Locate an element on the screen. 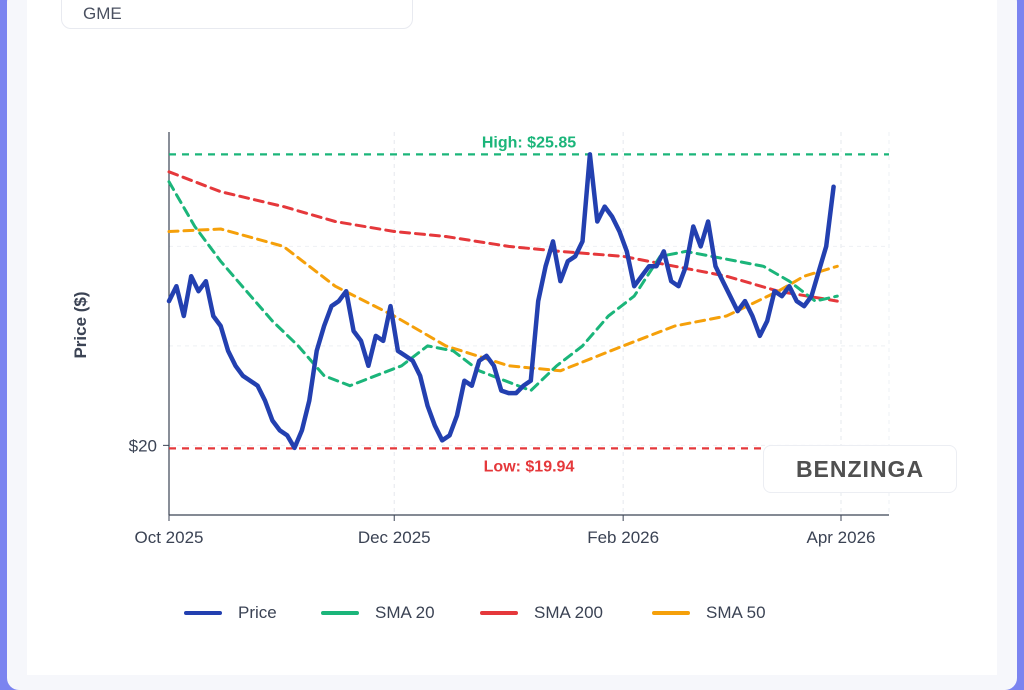 This screenshot has width=1024, height=690. ticker-input: GME is located at coordinates (237, 14).